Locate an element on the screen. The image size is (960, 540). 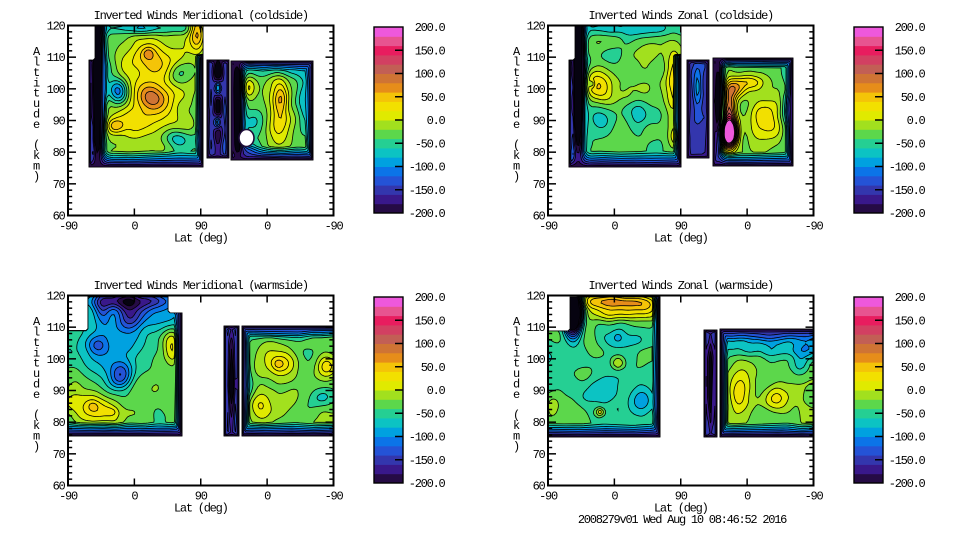
svg-text:Inverted Winds Zonal (warmside: Inverted Winds Zonal (warmside) is located at coordinates (681, 286).